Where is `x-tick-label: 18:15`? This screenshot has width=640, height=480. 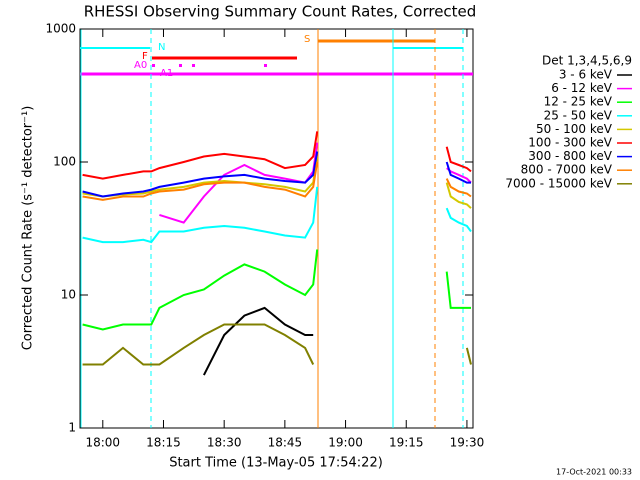
x-tick-label: 18:15 is located at coordinates (163, 443).